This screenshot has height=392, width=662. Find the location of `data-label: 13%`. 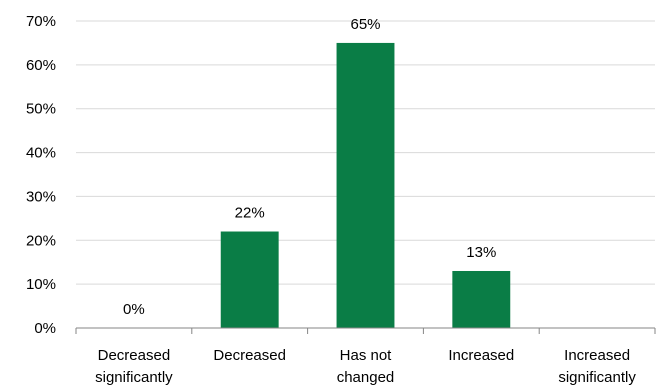

data-label: 13% is located at coordinates (481, 252).